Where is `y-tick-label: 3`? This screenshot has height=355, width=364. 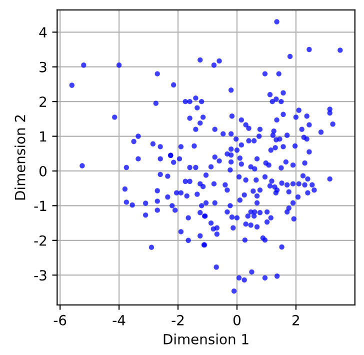
y-tick-label: 3 is located at coordinates (43, 67).